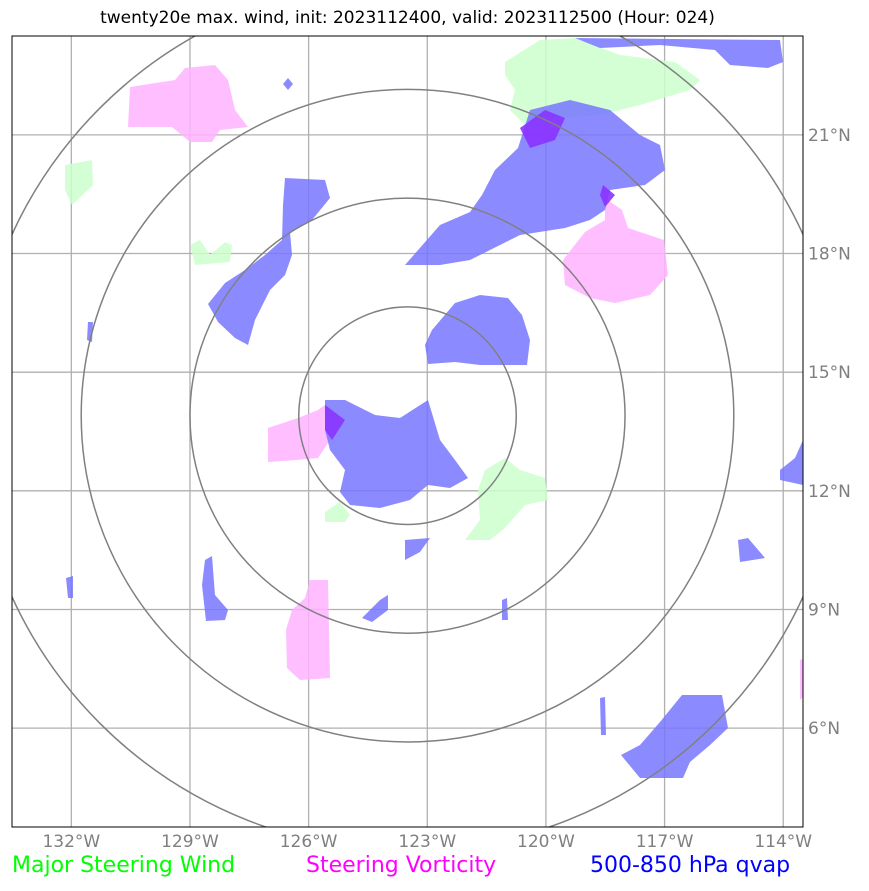 This screenshot has height=891, width=869. What do you see at coordinates (829, 492) in the screenshot?
I see `lat-tick-label: 12°N` at bounding box center [829, 492].